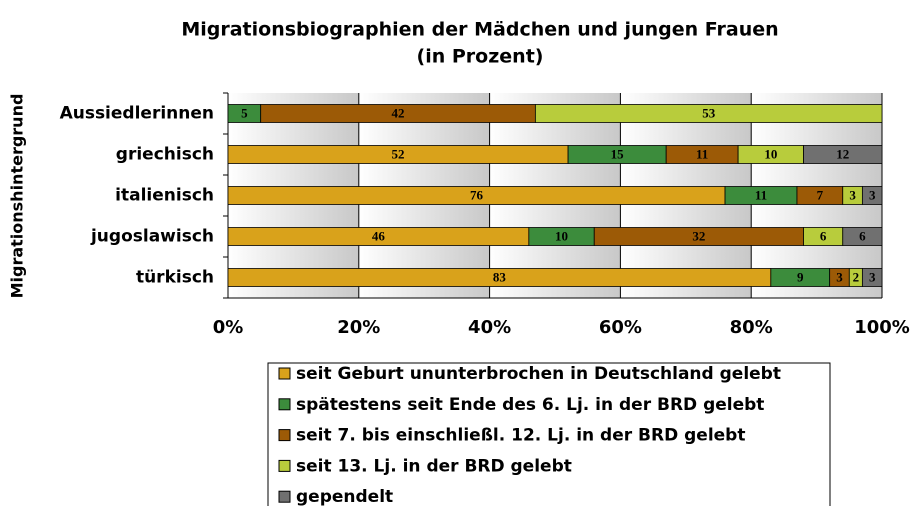  Describe the element at coordinates (165, 155) in the screenshot. I see `y-tick-label: griechisch` at that location.